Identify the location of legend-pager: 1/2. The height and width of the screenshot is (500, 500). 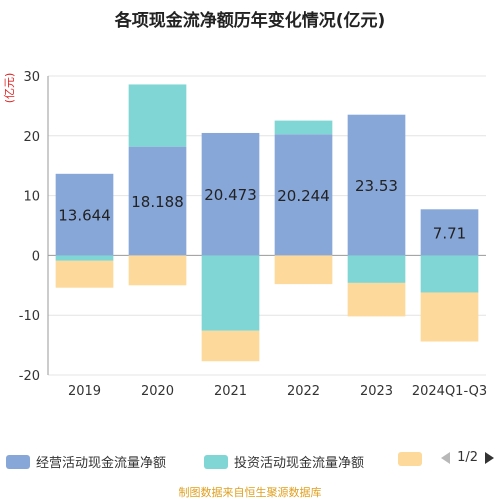
(467, 457).